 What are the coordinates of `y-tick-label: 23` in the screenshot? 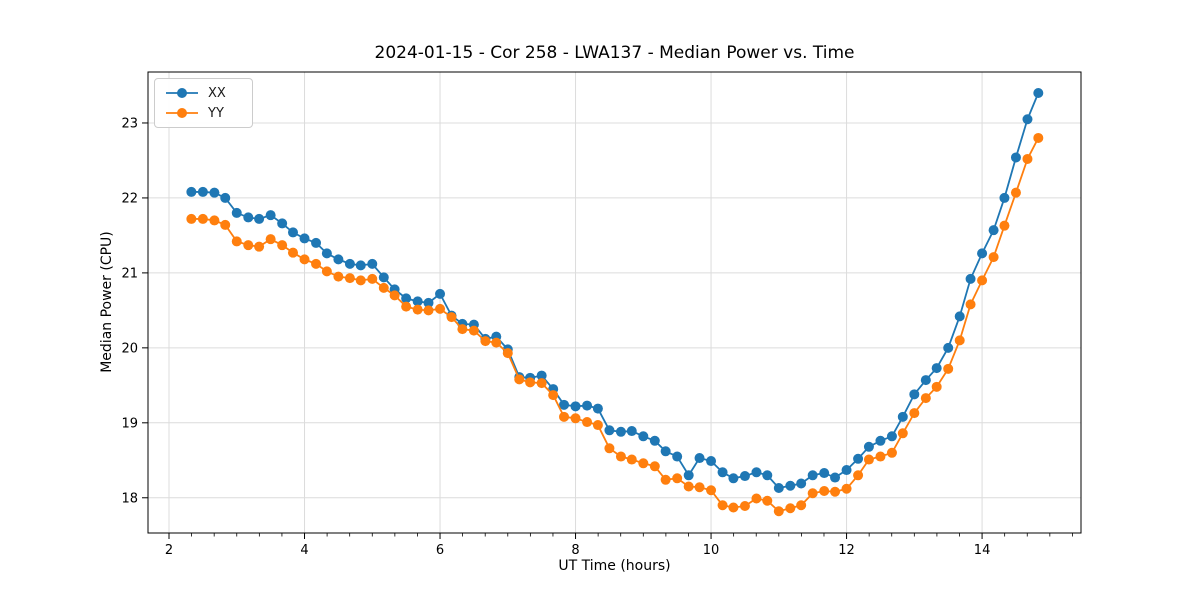 It's located at (129, 123).